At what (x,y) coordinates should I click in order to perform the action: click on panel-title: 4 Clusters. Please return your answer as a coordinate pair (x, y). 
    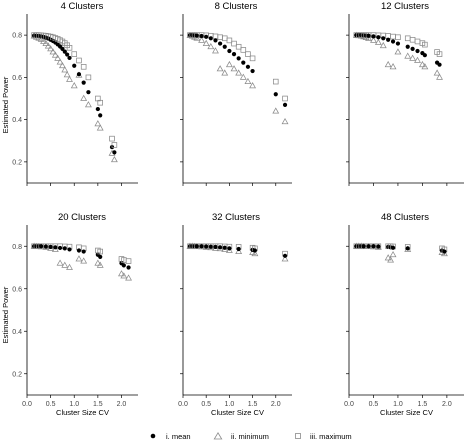
    Looking at the image, I should click on (82, 6).